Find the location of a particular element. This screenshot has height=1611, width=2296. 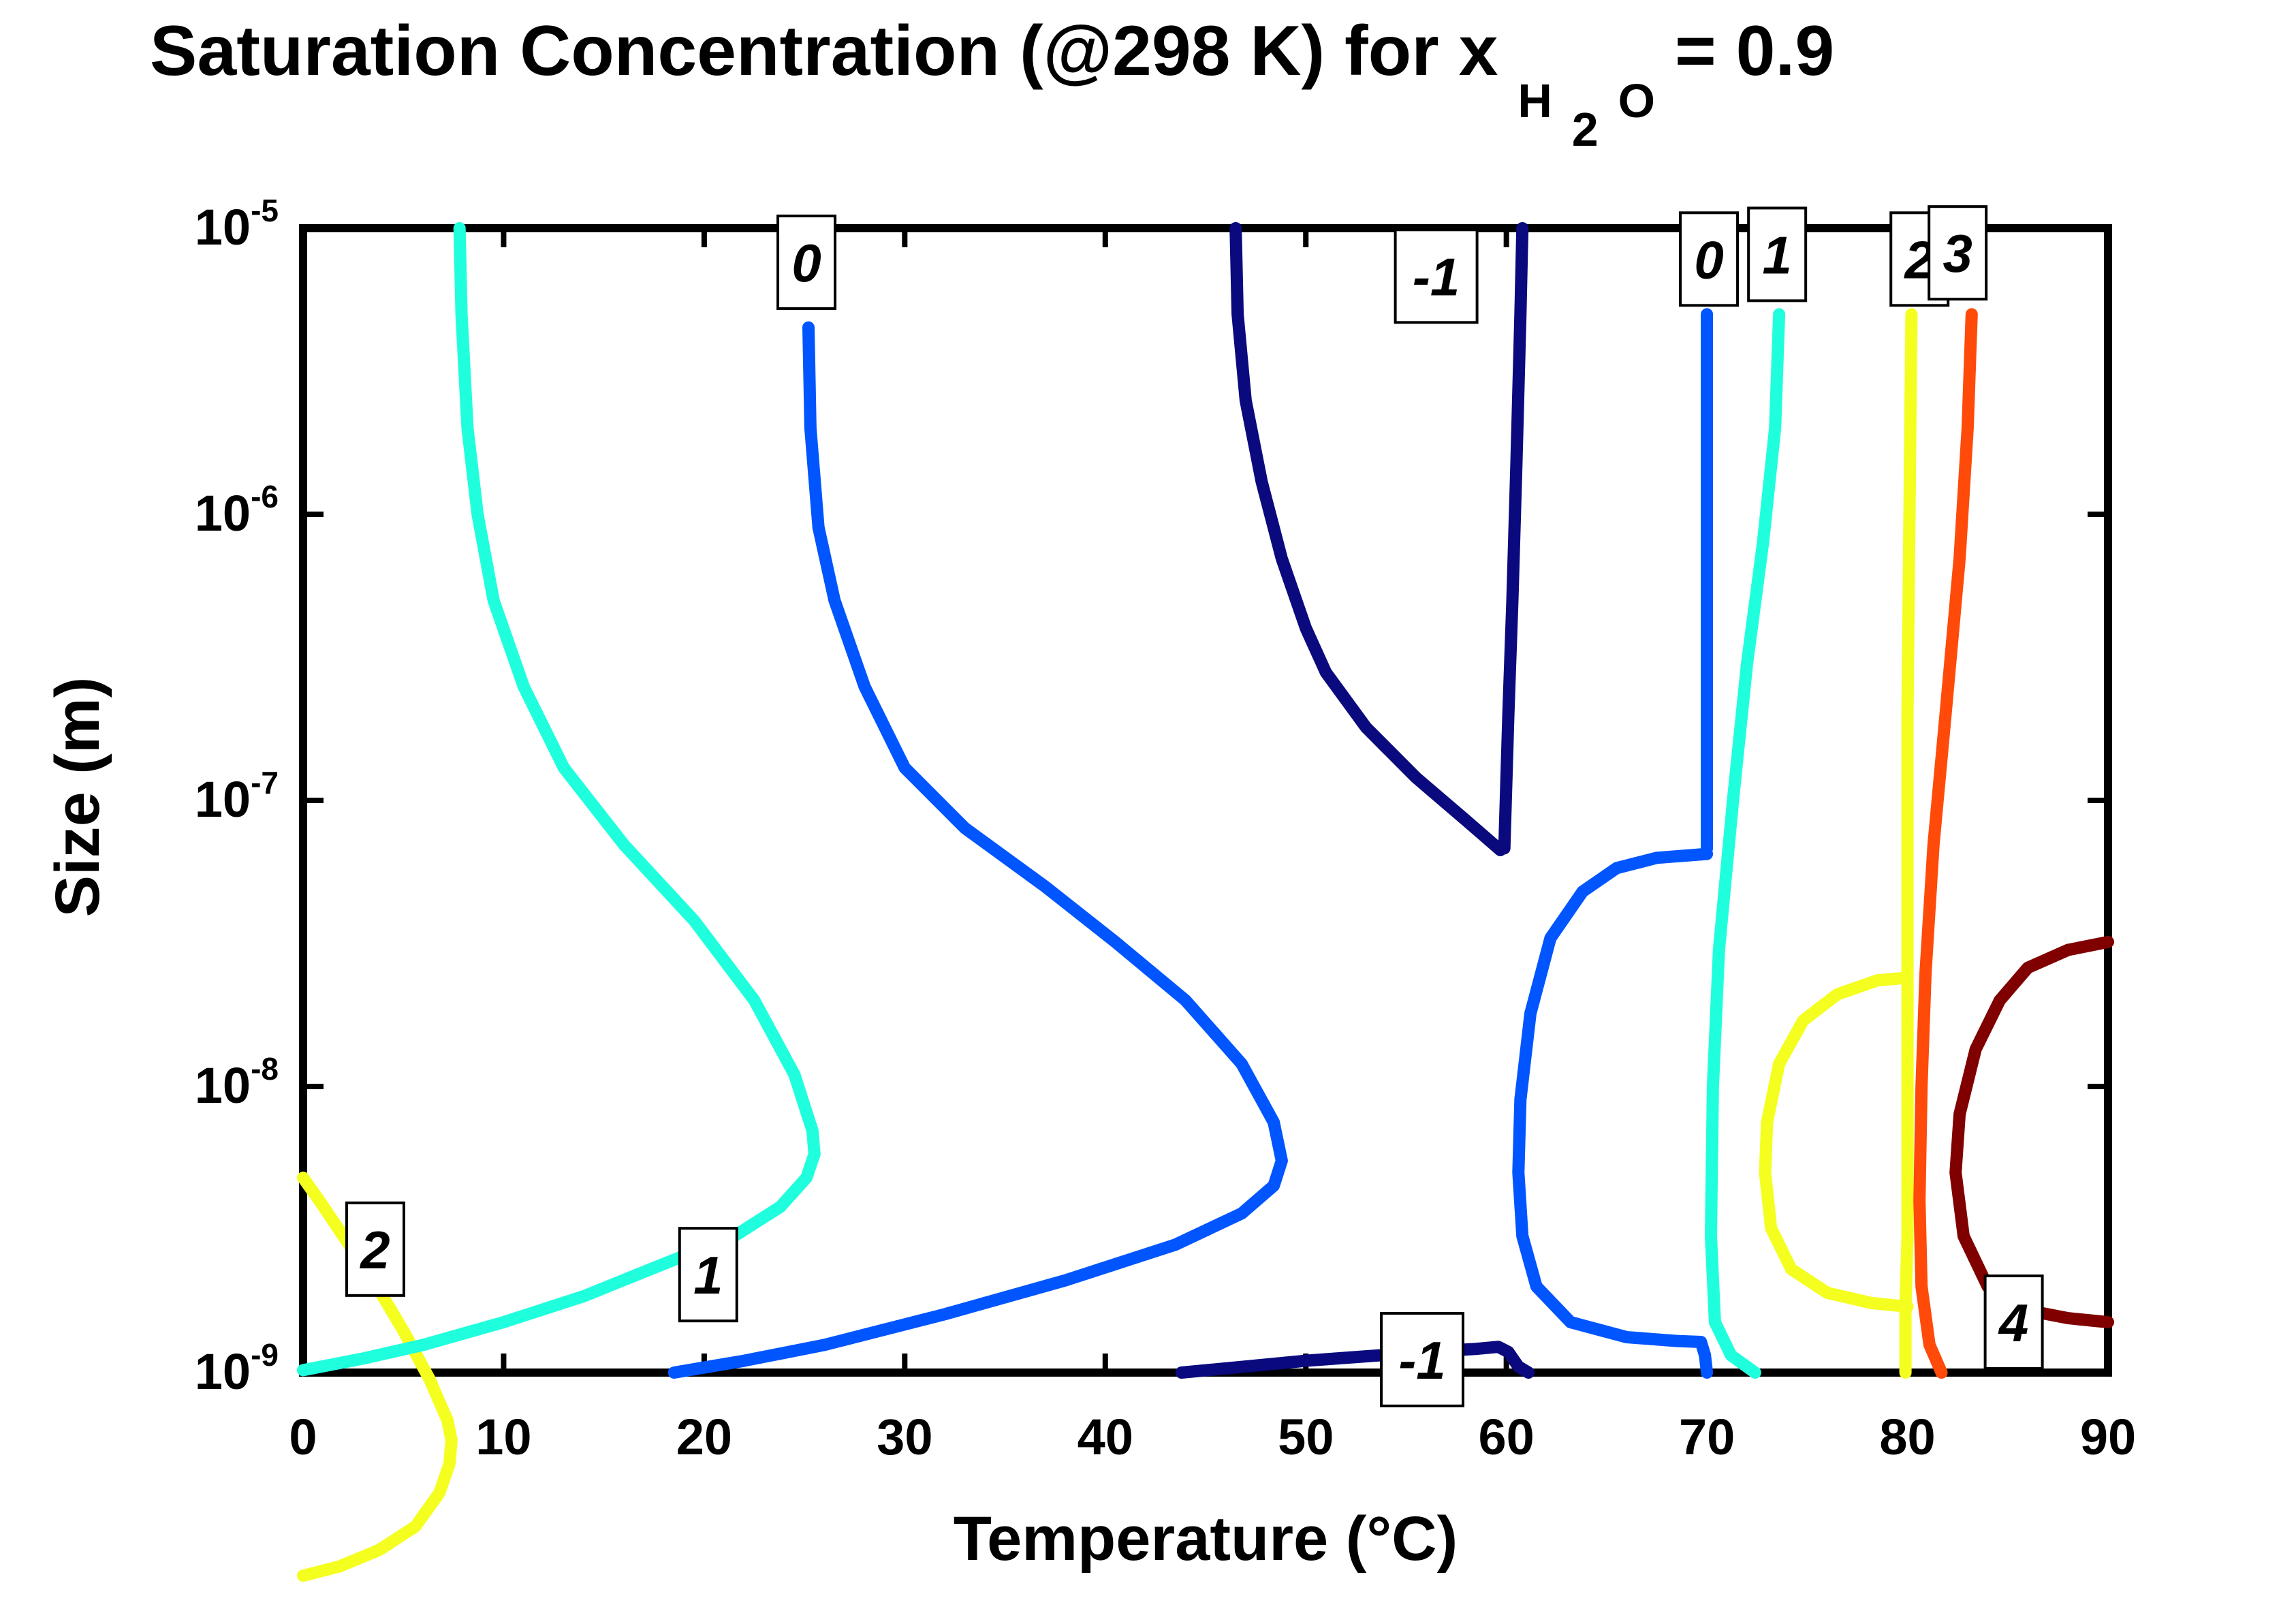

contour-label: 3 is located at coordinates (1958, 253).